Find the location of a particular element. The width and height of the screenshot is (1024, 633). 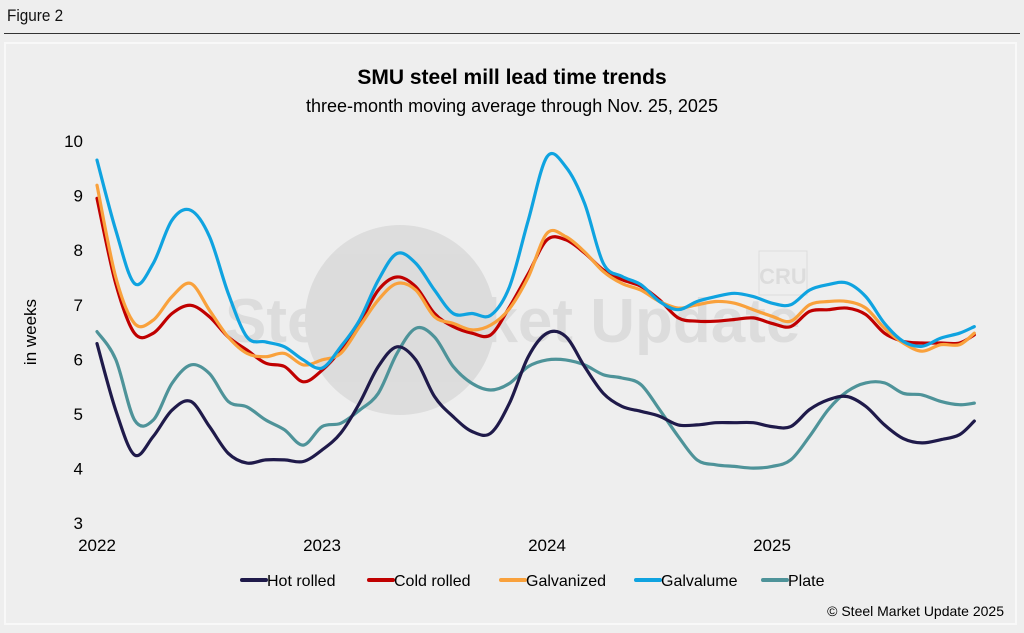

y-axis-ticks: 3 4 5 6 7 8 9 10 is located at coordinates (73, 332).